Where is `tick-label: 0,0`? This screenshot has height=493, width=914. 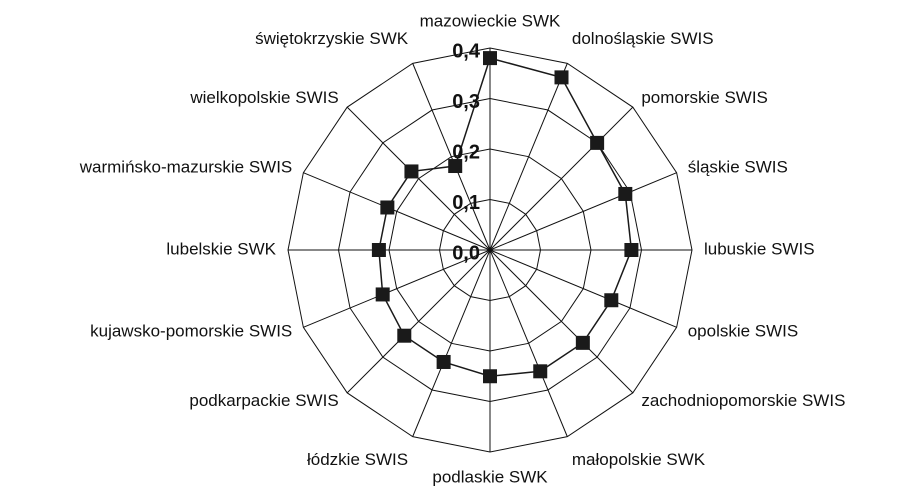
tick-label: 0,0 is located at coordinates (466, 253).